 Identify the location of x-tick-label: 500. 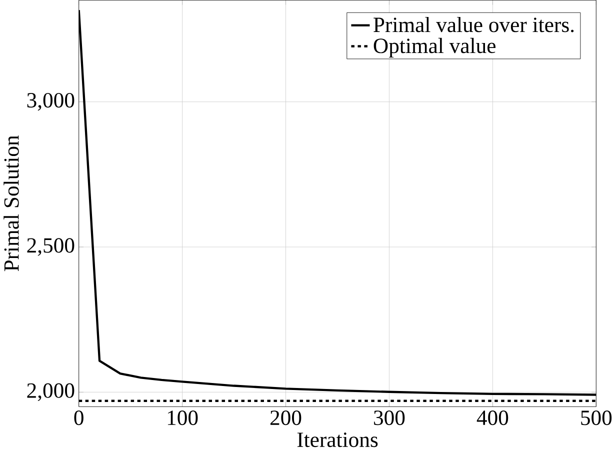
(596, 418).